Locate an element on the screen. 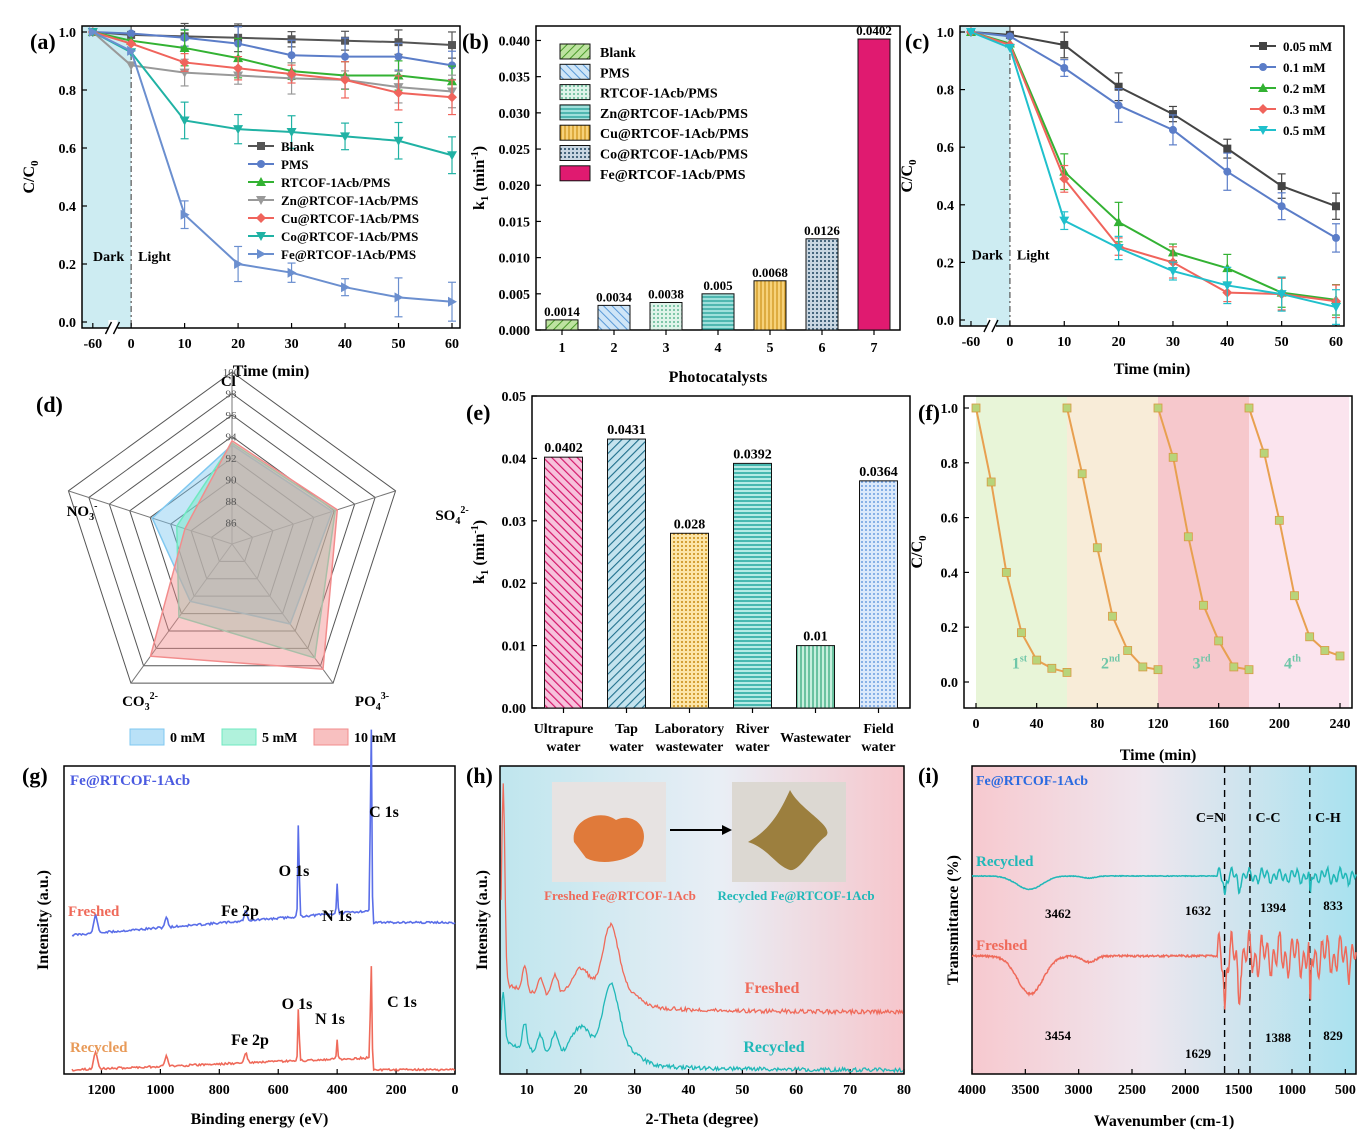 Image resolution: width=1372 pixels, height=1148 pixels. x-tick-label: 60 is located at coordinates (452, 344).